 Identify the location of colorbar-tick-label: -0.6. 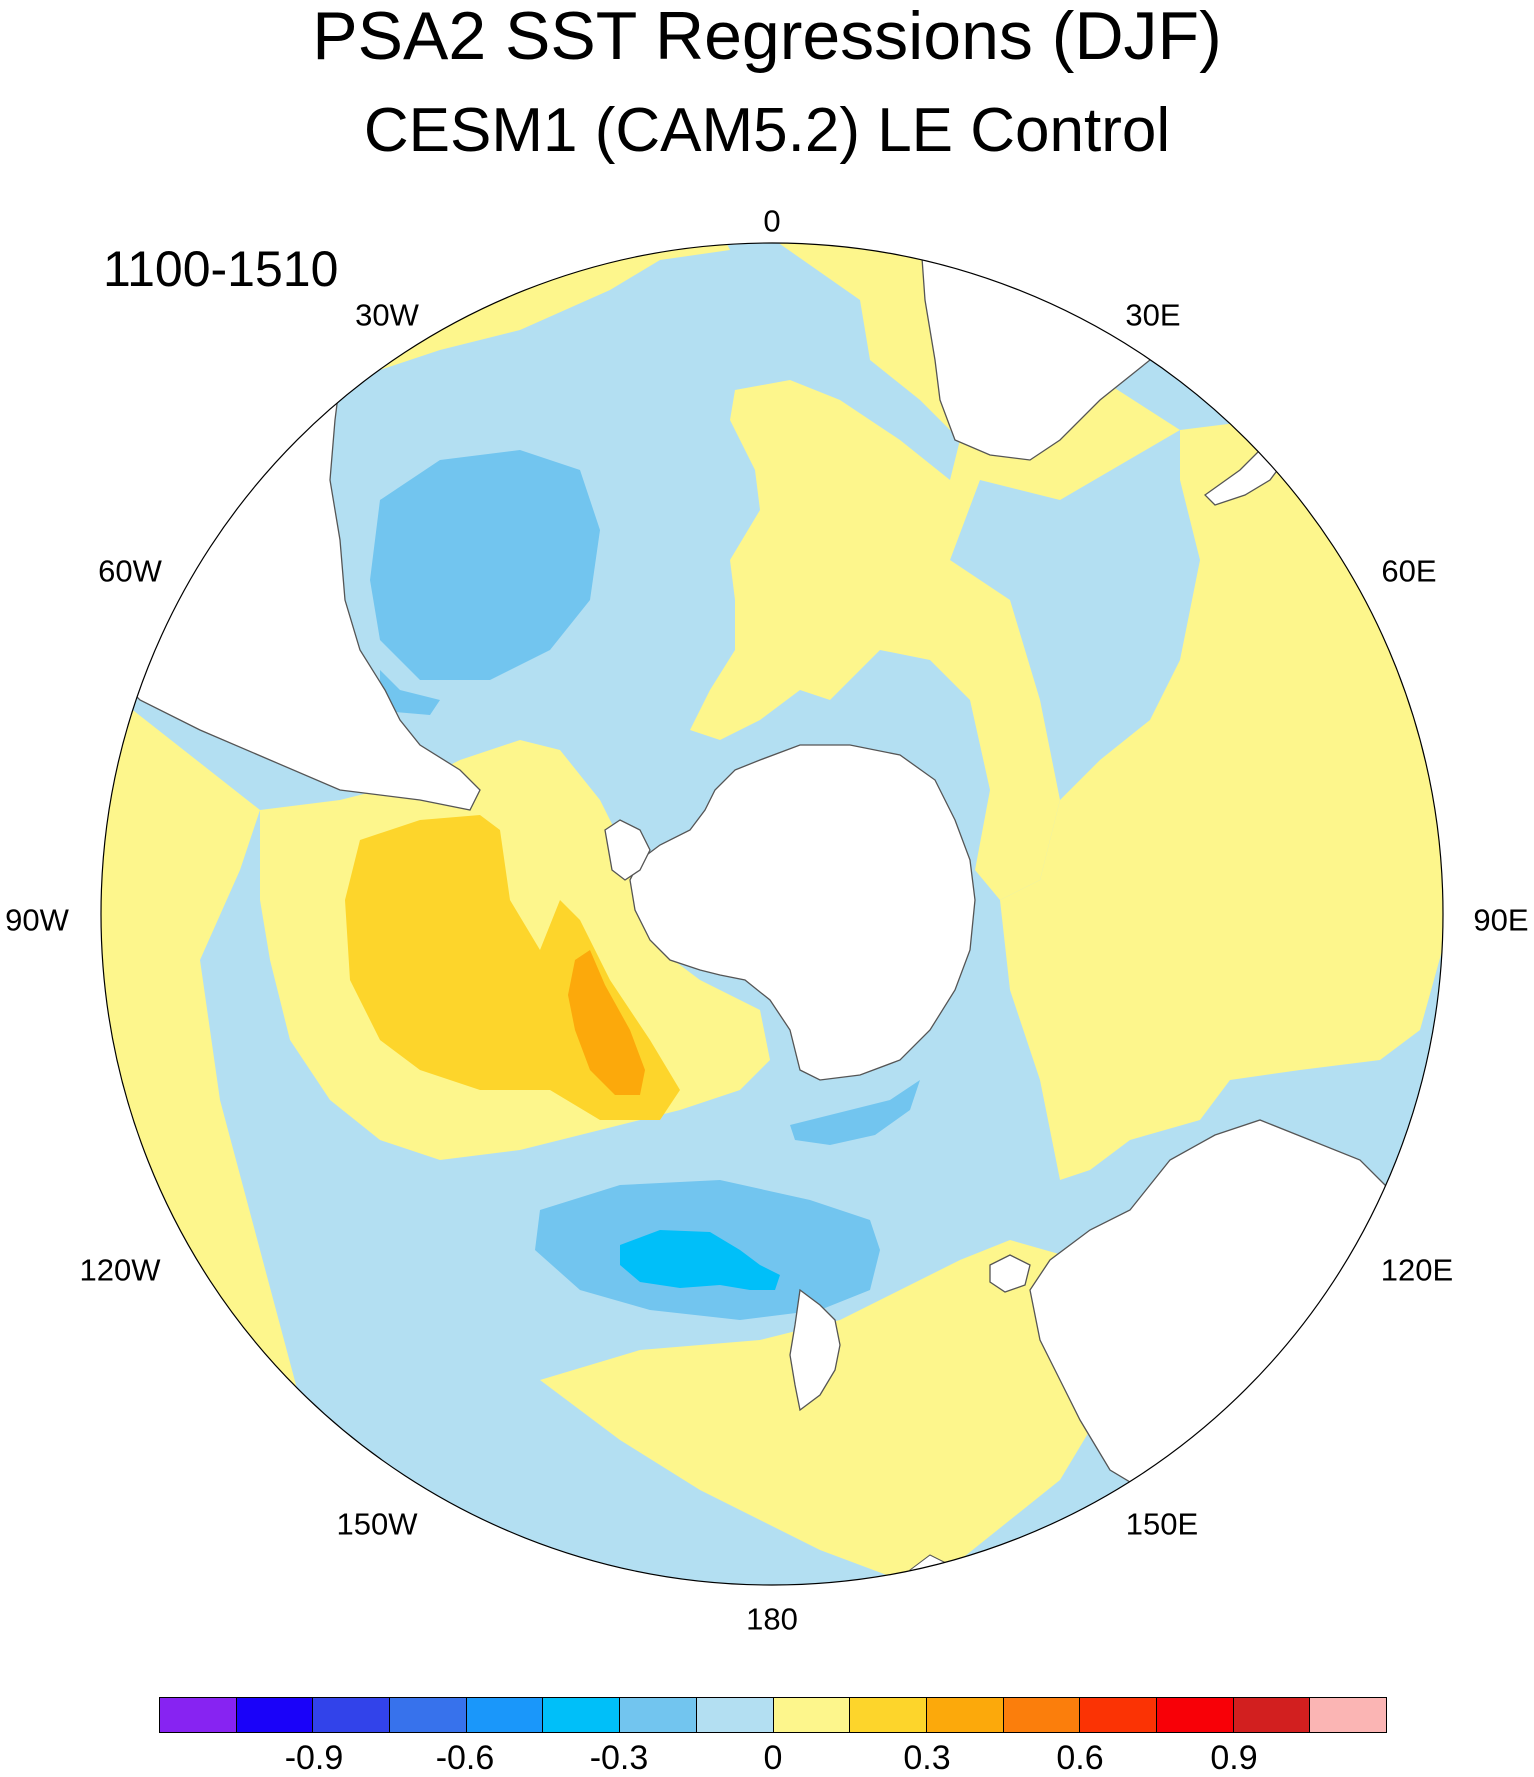
(465, 1758).